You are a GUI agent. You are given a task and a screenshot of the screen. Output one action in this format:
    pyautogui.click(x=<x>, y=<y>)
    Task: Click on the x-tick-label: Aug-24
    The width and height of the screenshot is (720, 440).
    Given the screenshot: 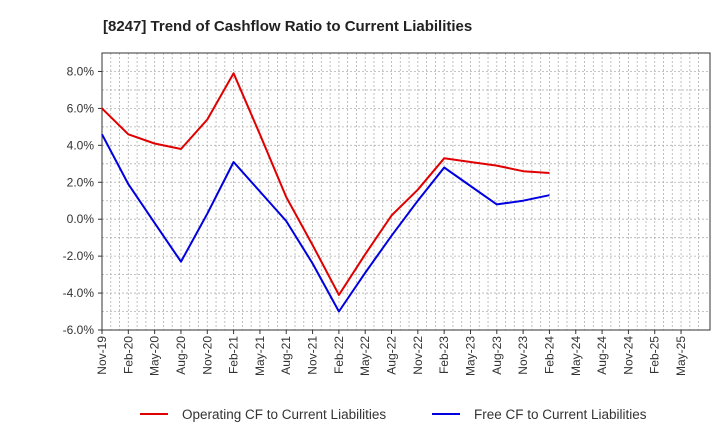 What is the action you would take?
    pyautogui.click(x=602, y=355)
    